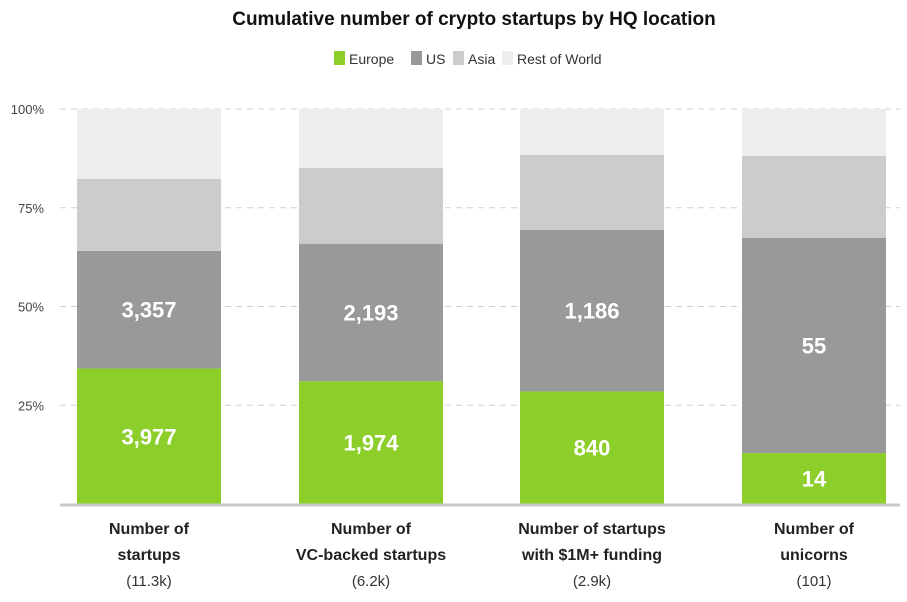 The height and width of the screenshot is (602, 907). Describe the element at coordinates (435, 59) in the screenshot. I see `legend-label: US` at that location.